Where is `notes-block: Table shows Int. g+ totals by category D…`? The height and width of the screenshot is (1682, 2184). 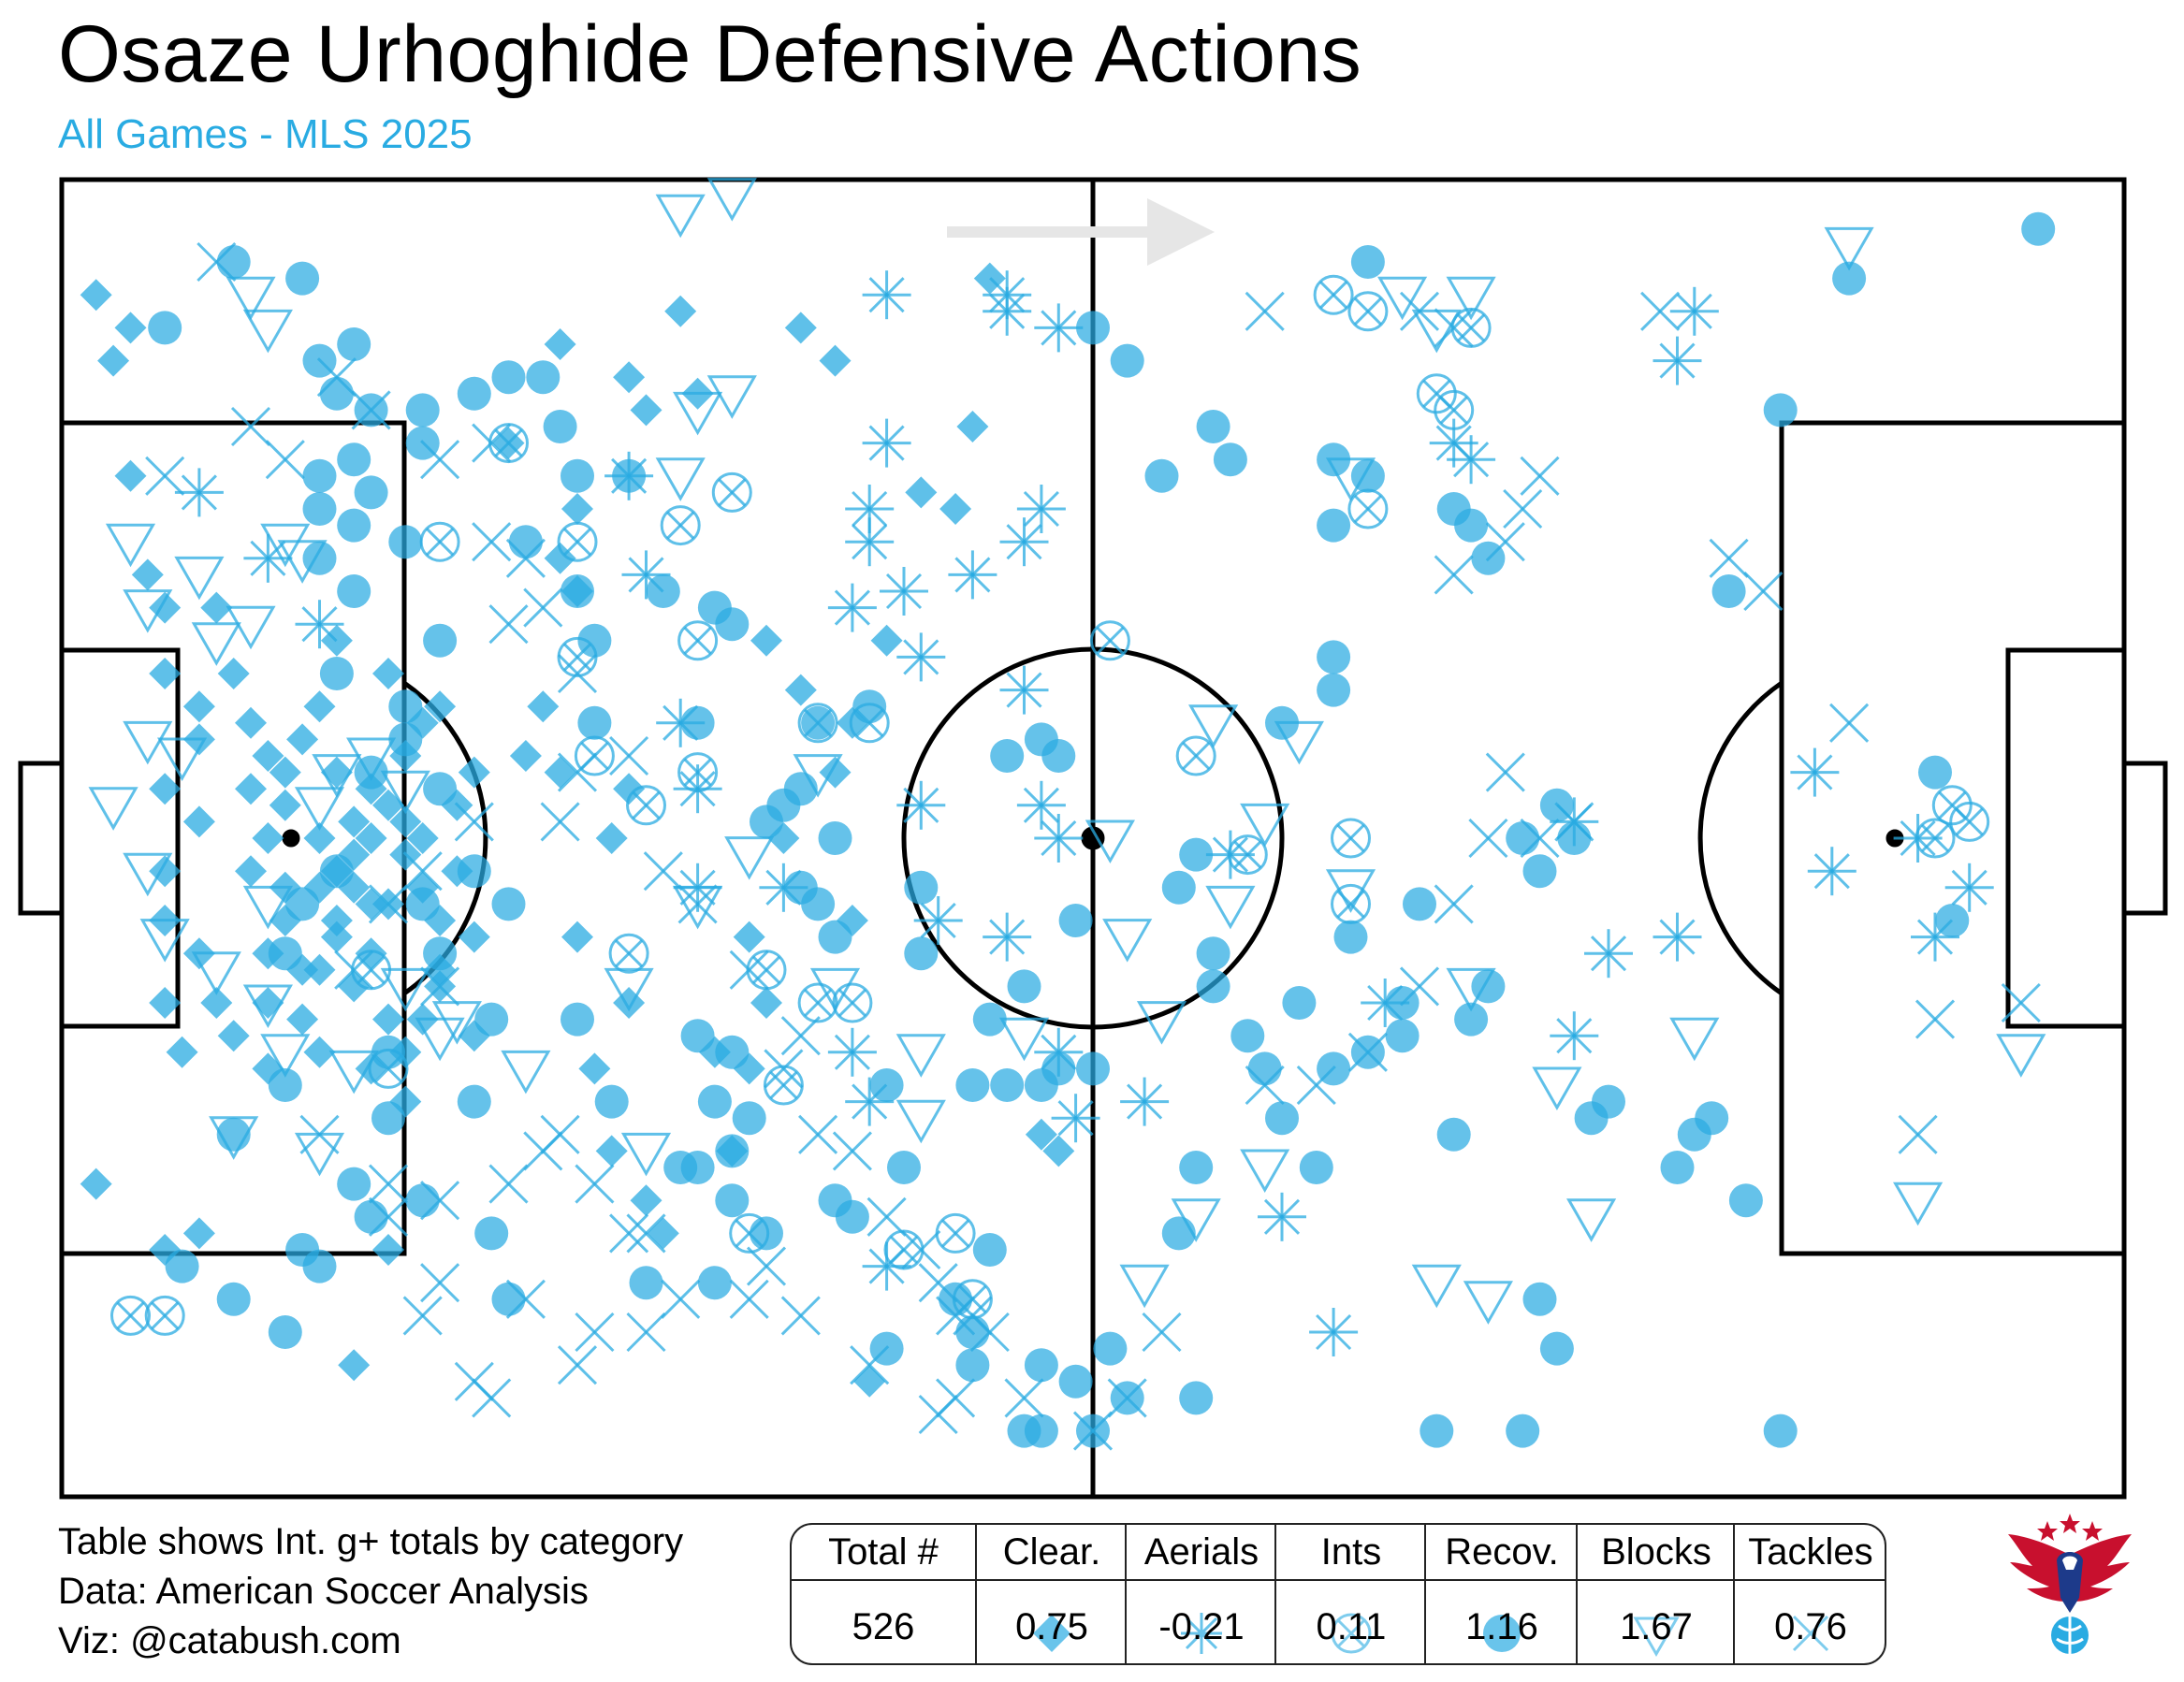
notes-block: Table shows Int. g+ totals by category D… is located at coordinates (370, 1591).